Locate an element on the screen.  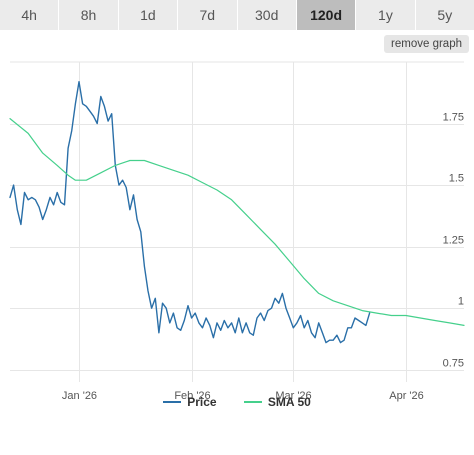
tab-30d: 30d is located at coordinates (267, 15).